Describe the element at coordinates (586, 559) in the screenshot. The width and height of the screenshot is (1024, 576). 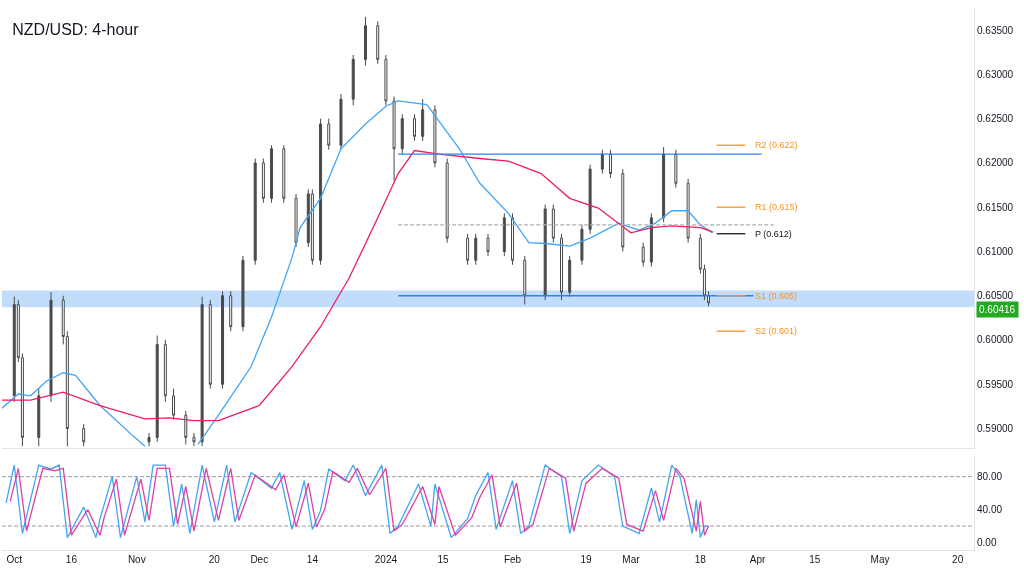
I see `x-tick-label: 19` at that location.